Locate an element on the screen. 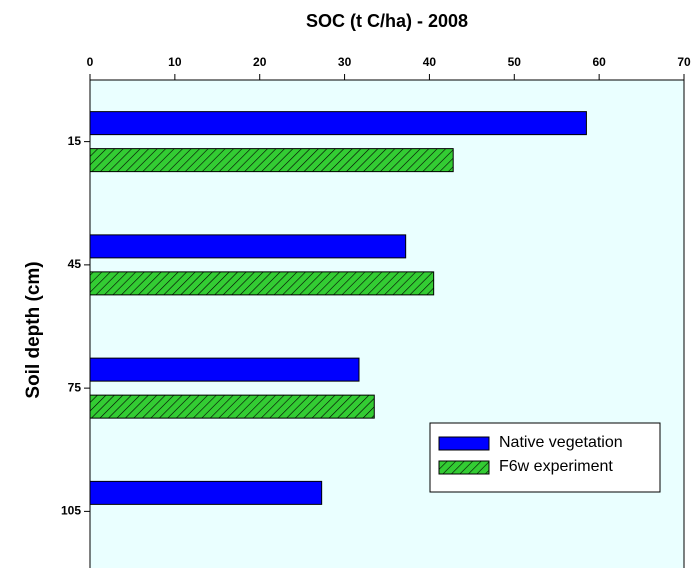 Image resolution: width=691 pixels, height=568 pixels. legend-label: F6w experiment is located at coordinates (556, 466).